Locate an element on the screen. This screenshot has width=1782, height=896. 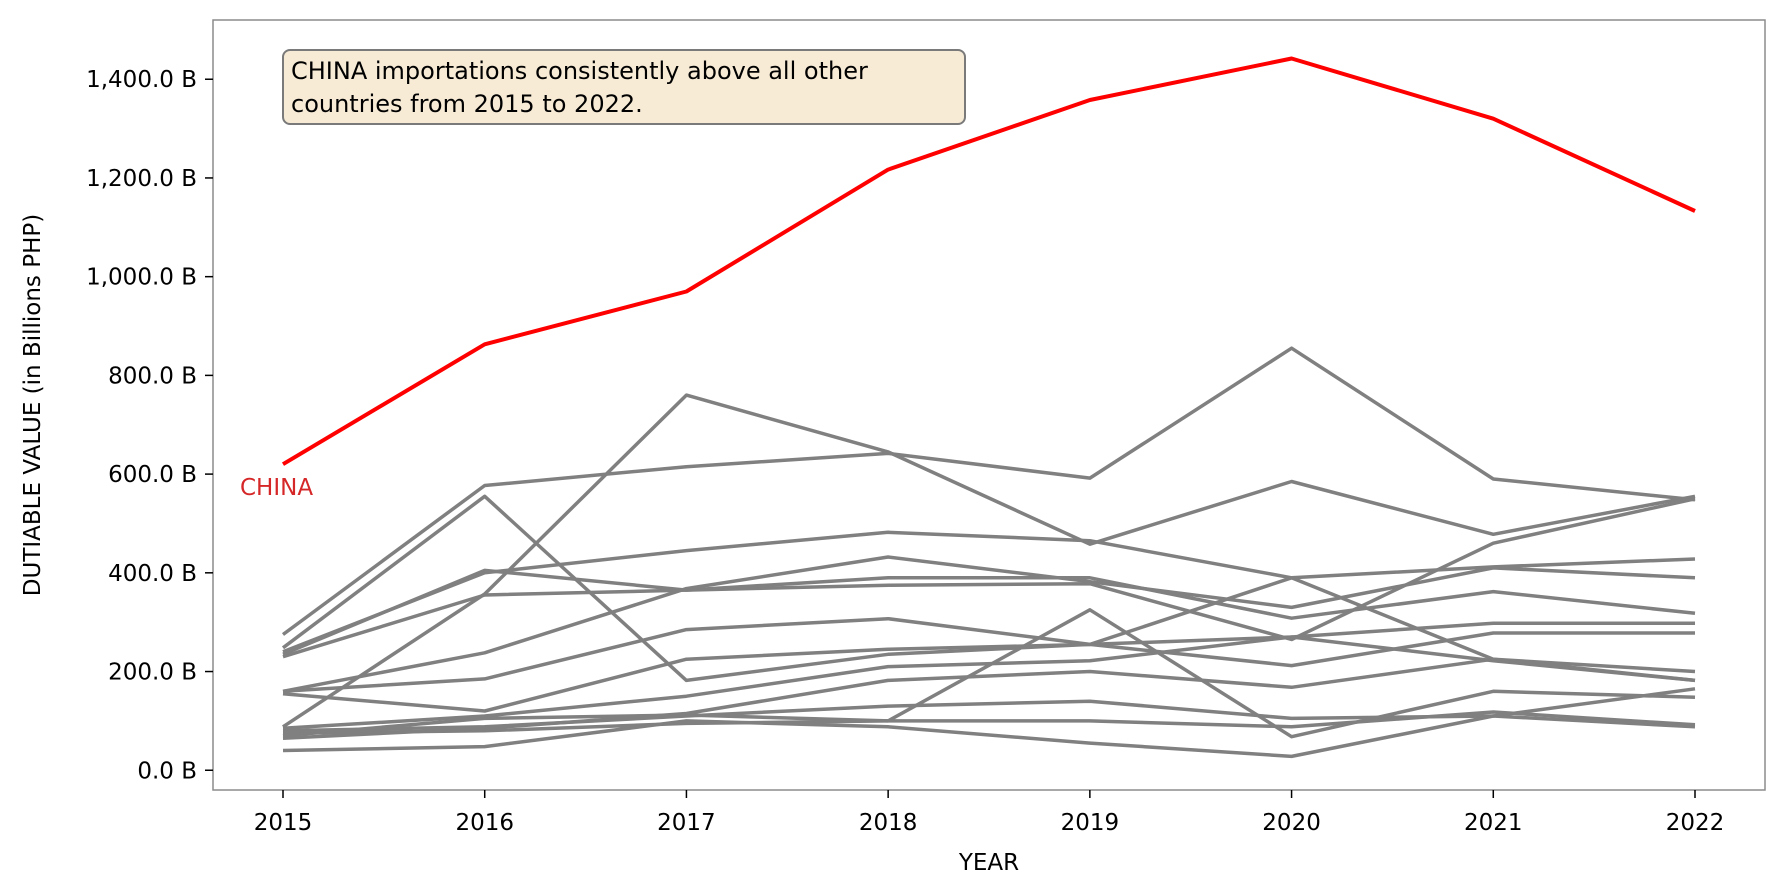
x-tick-label: 2020 is located at coordinates (1291, 823).